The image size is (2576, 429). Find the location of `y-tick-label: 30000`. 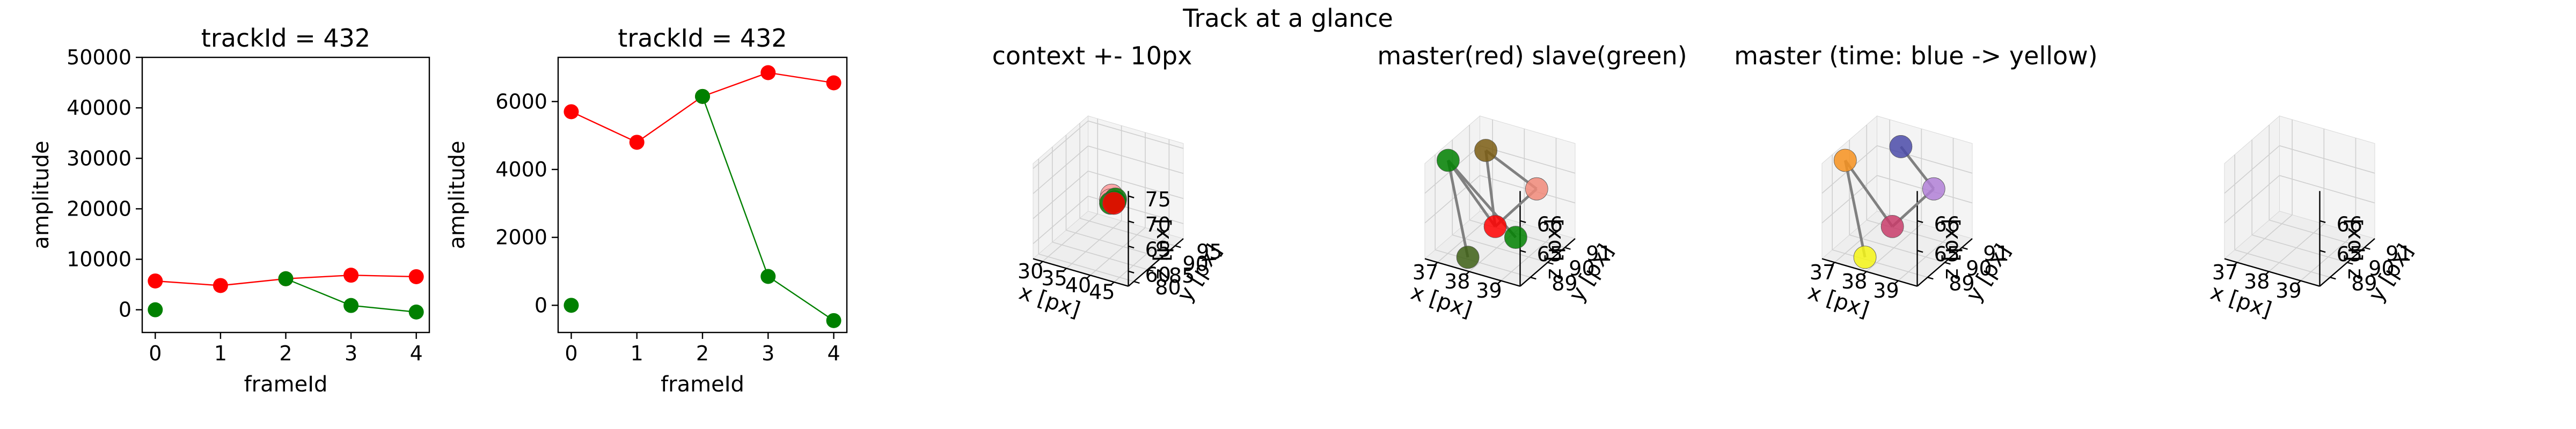

y-tick-label: 30000 is located at coordinates (99, 158).